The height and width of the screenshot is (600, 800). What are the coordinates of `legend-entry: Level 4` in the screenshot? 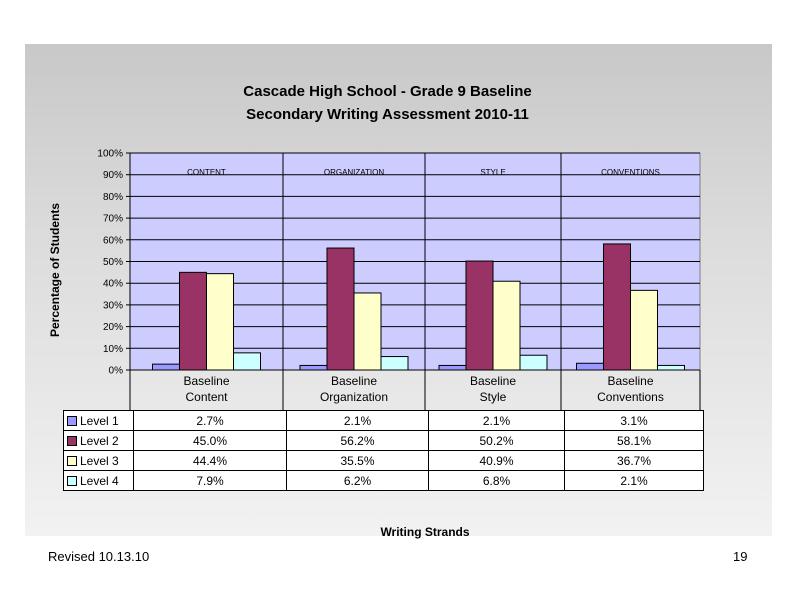 It's located at (98, 480).